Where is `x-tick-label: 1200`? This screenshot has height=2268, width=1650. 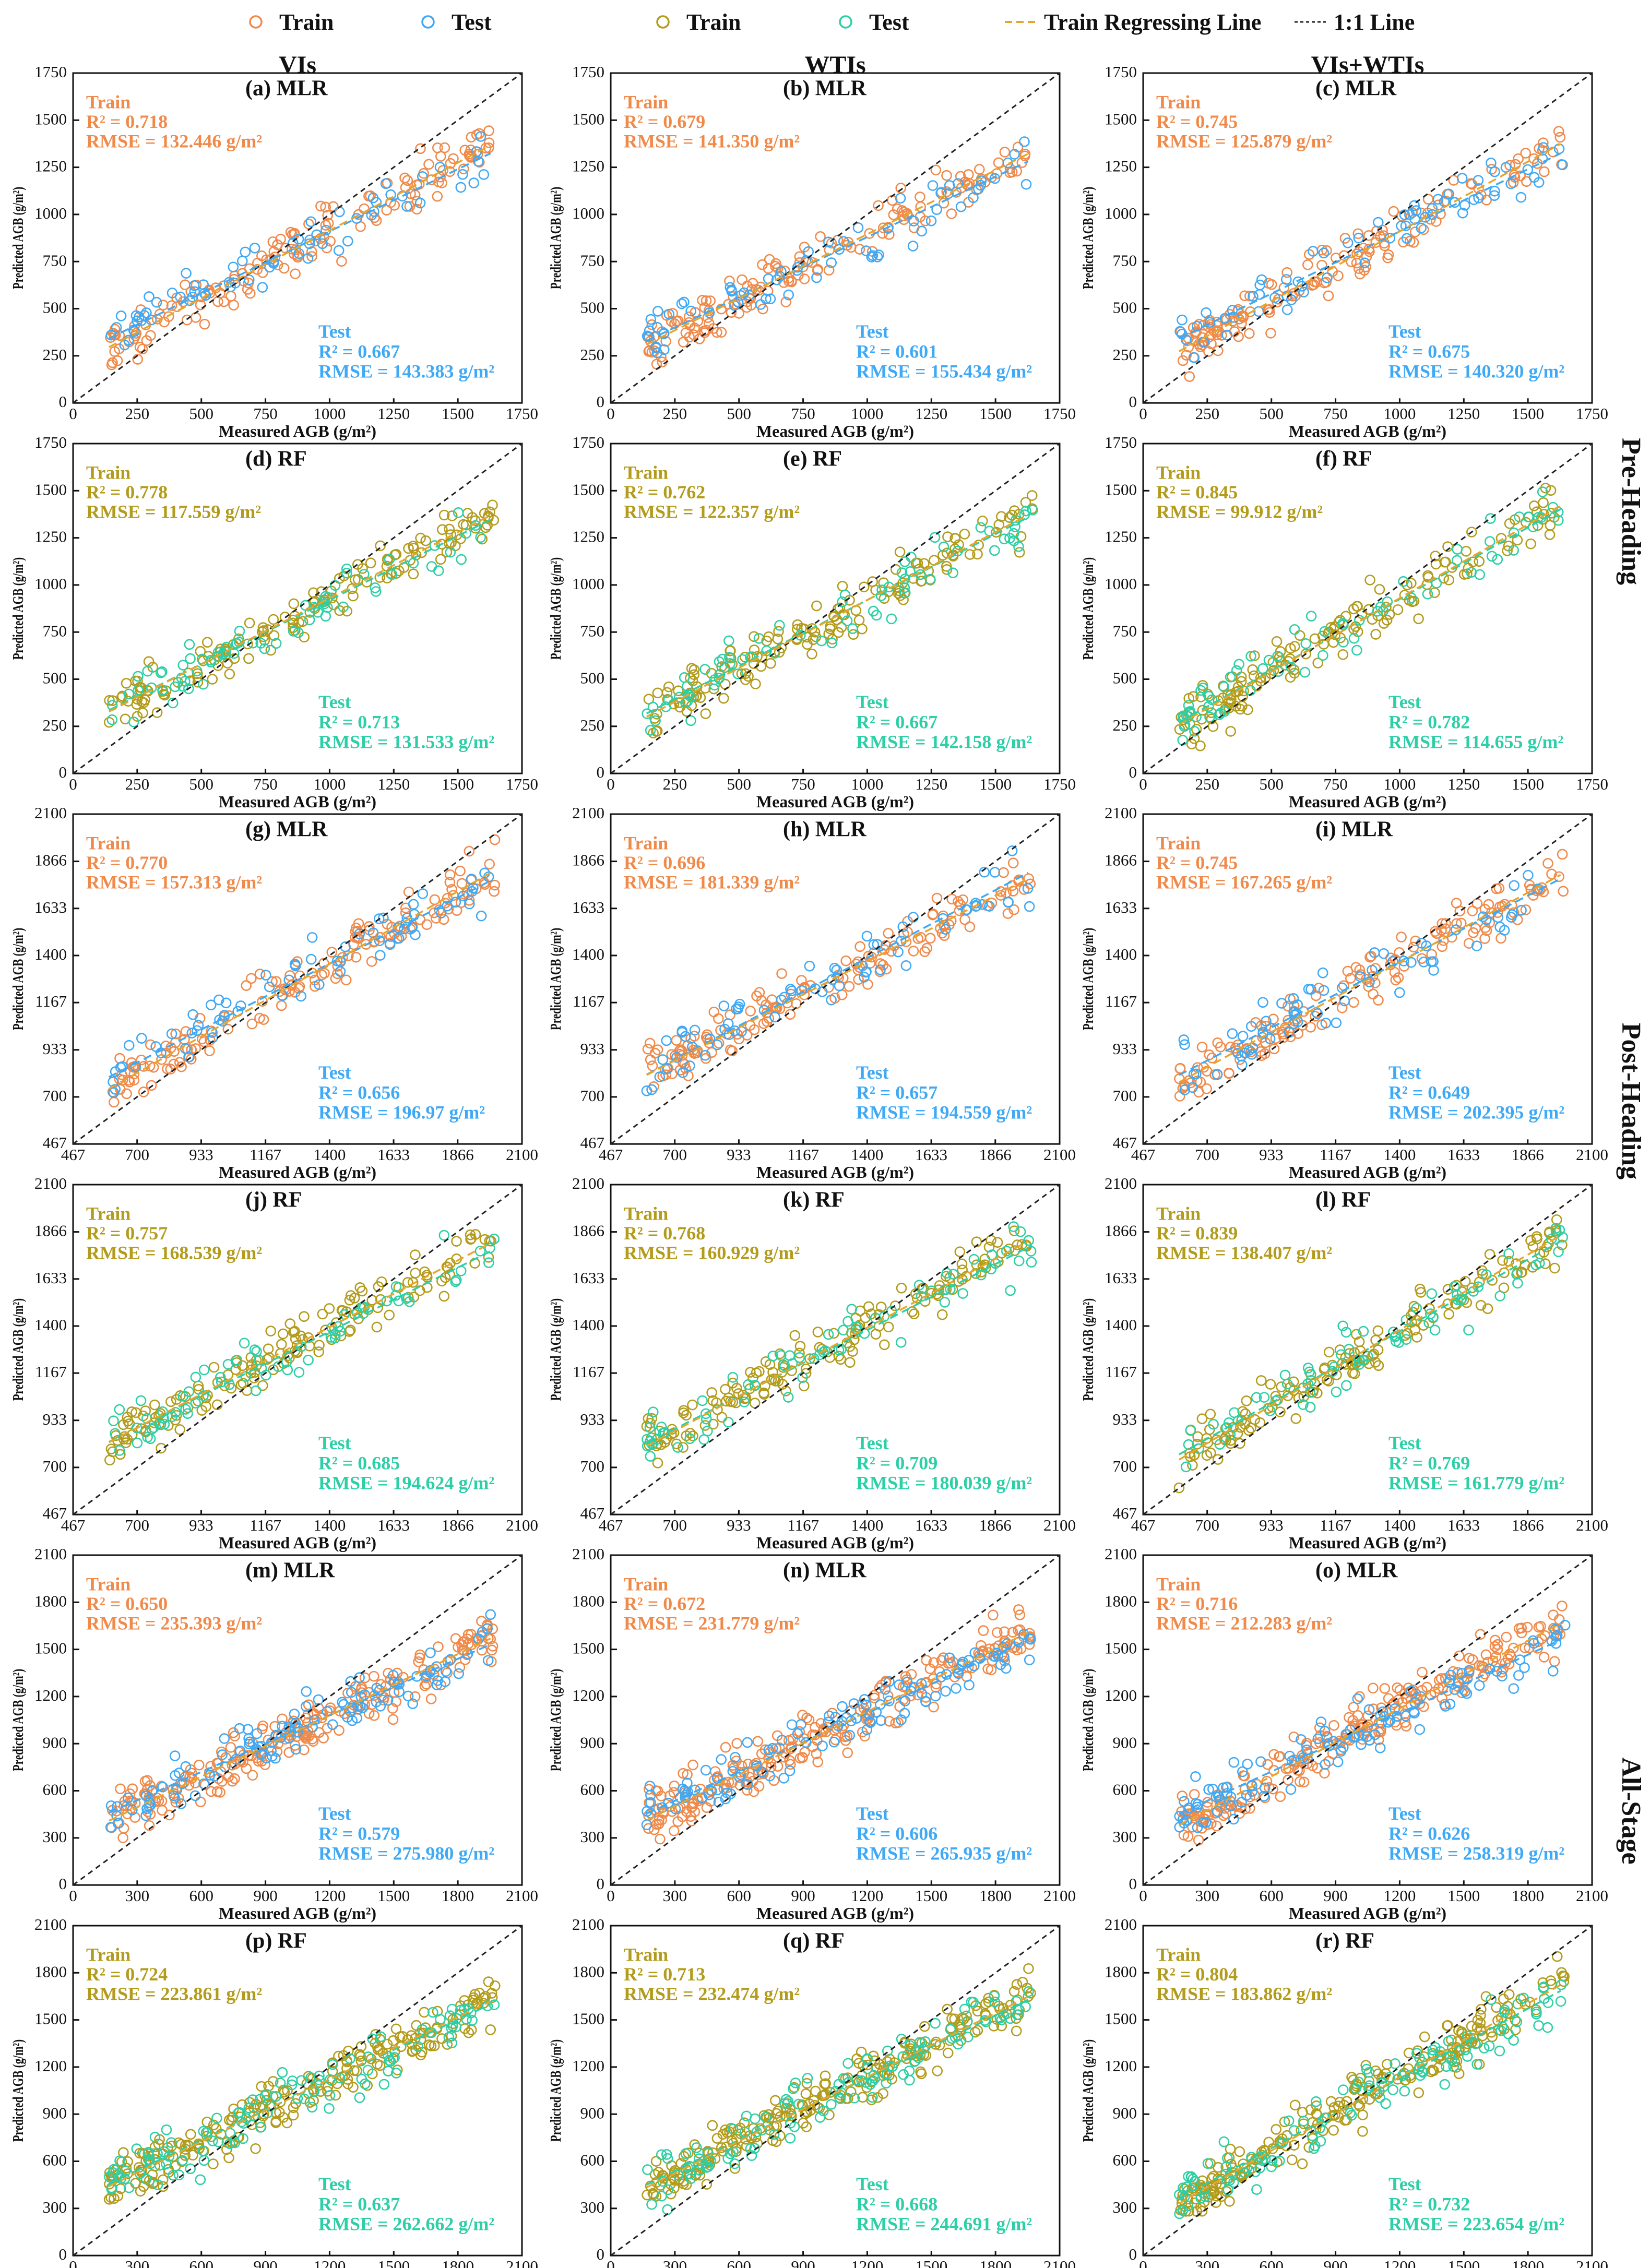 x-tick-label: 1200 is located at coordinates (1399, 1896).